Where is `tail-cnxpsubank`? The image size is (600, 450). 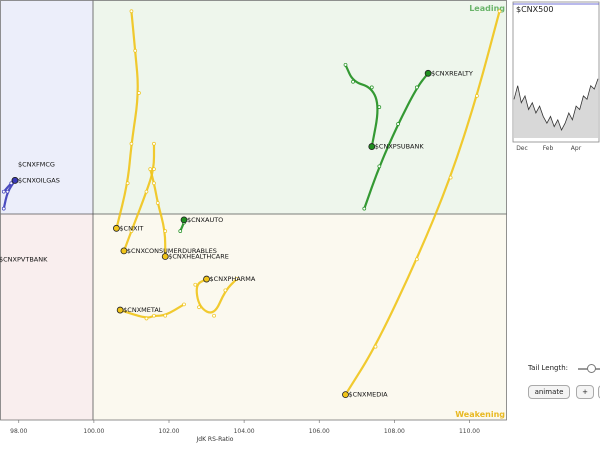
tail-cnxpsubank is located at coordinates (361, 105).